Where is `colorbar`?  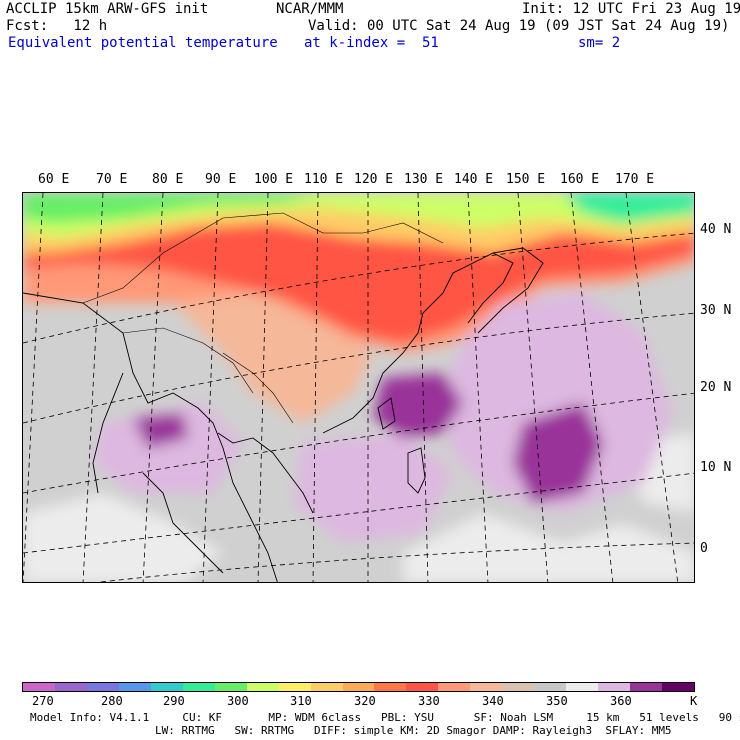 colorbar is located at coordinates (358, 687).